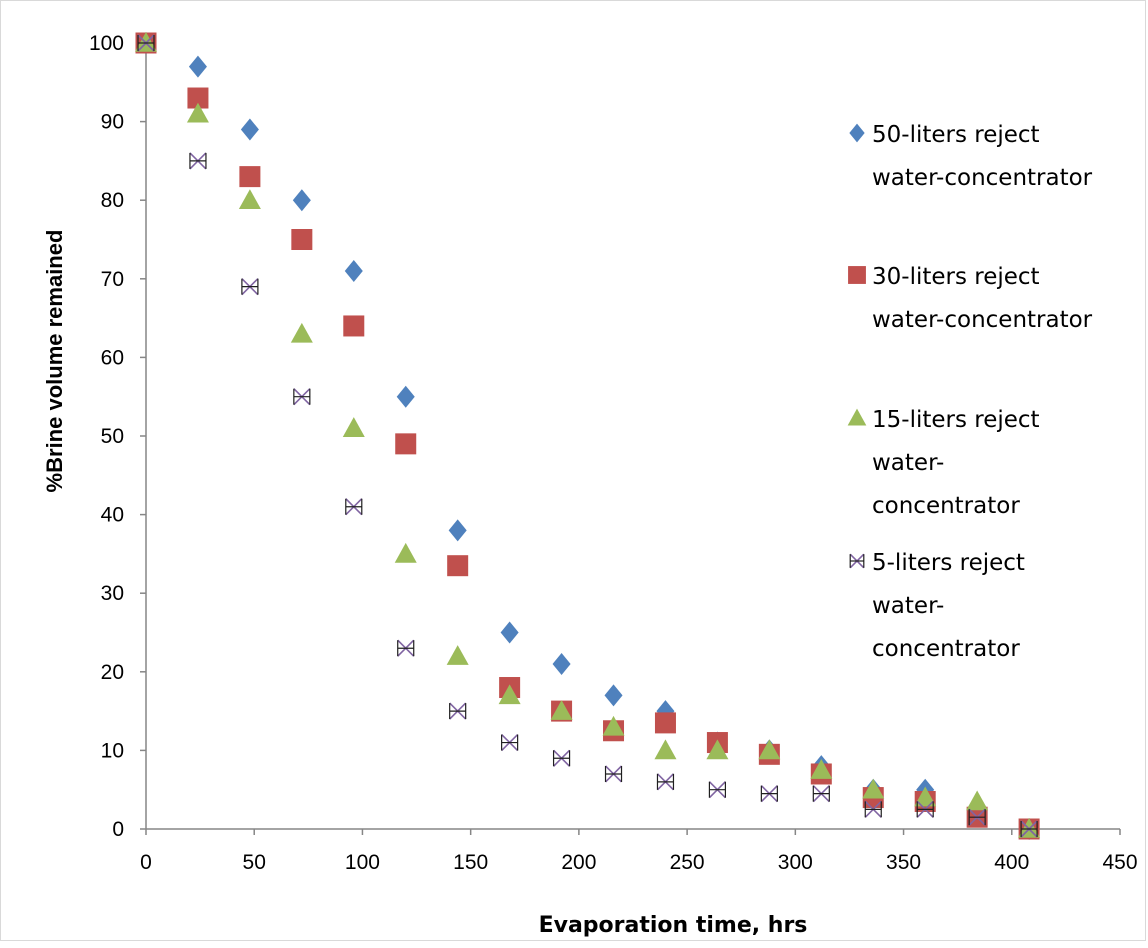 This screenshot has width=1148, height=948. I want to click on legend-label: 15-liters reject, so click(956, 420).